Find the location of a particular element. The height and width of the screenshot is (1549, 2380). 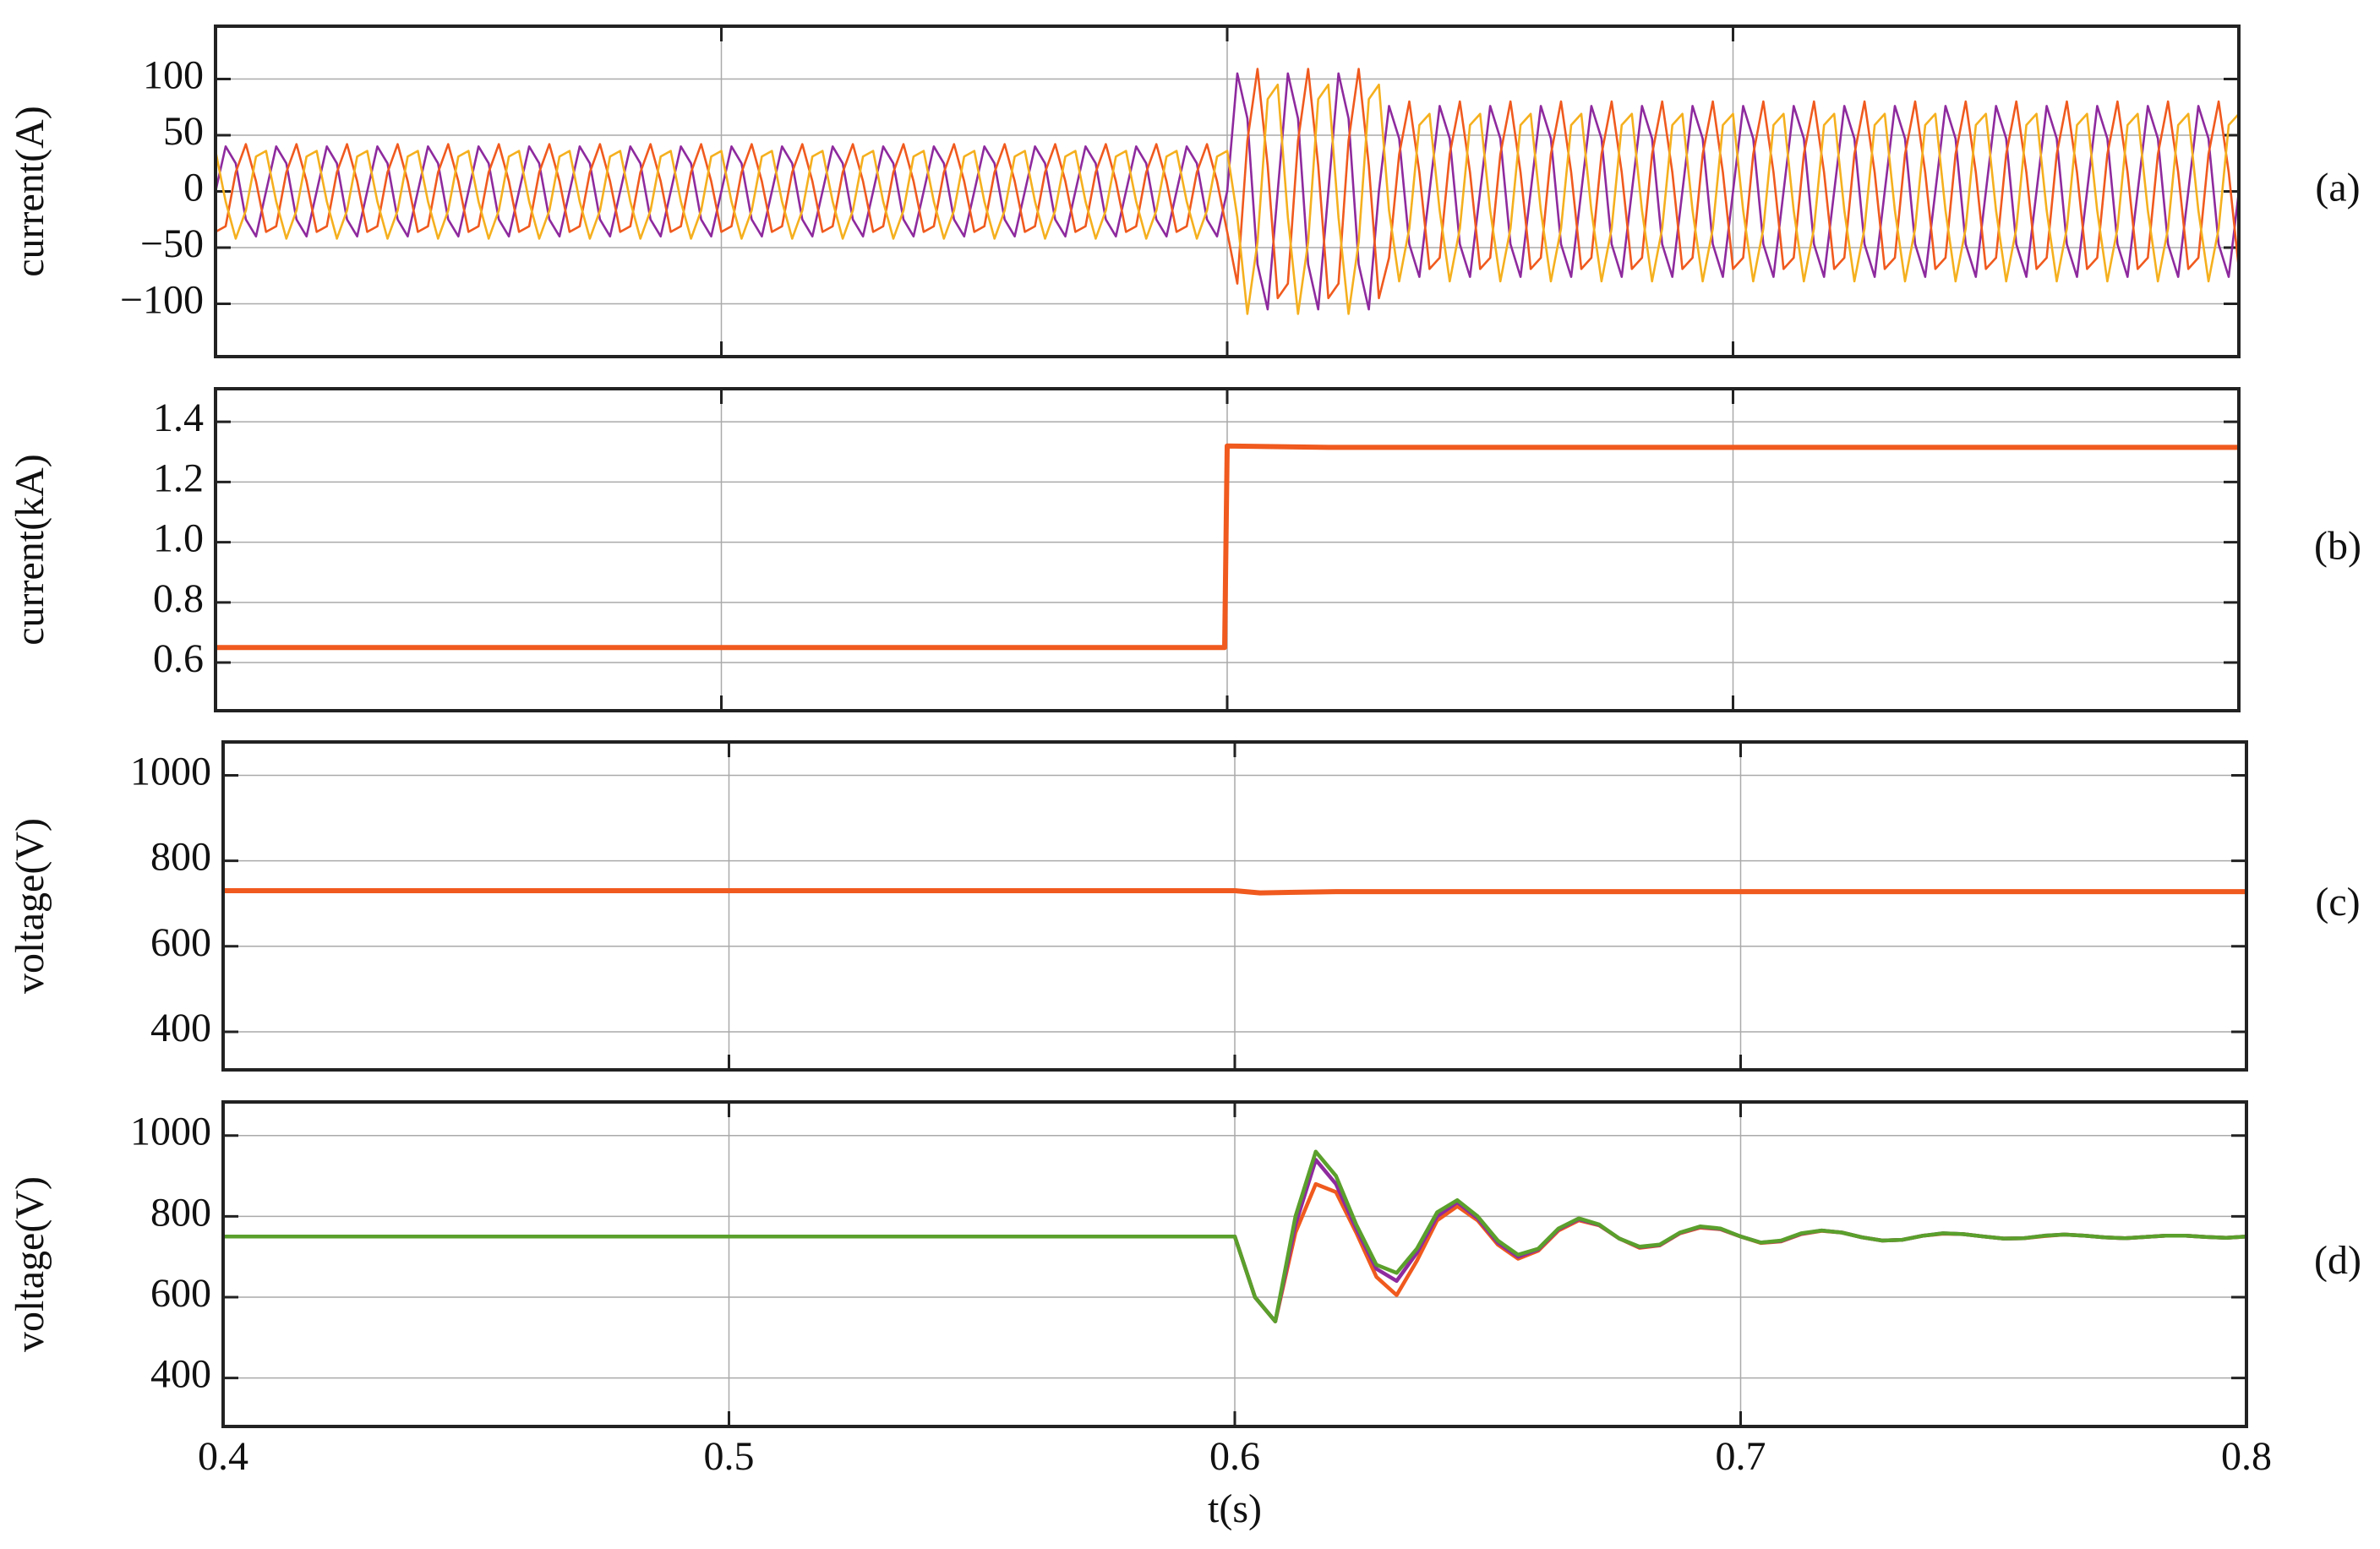

y-tick-label: −100 is located at coordinates (162, 300).